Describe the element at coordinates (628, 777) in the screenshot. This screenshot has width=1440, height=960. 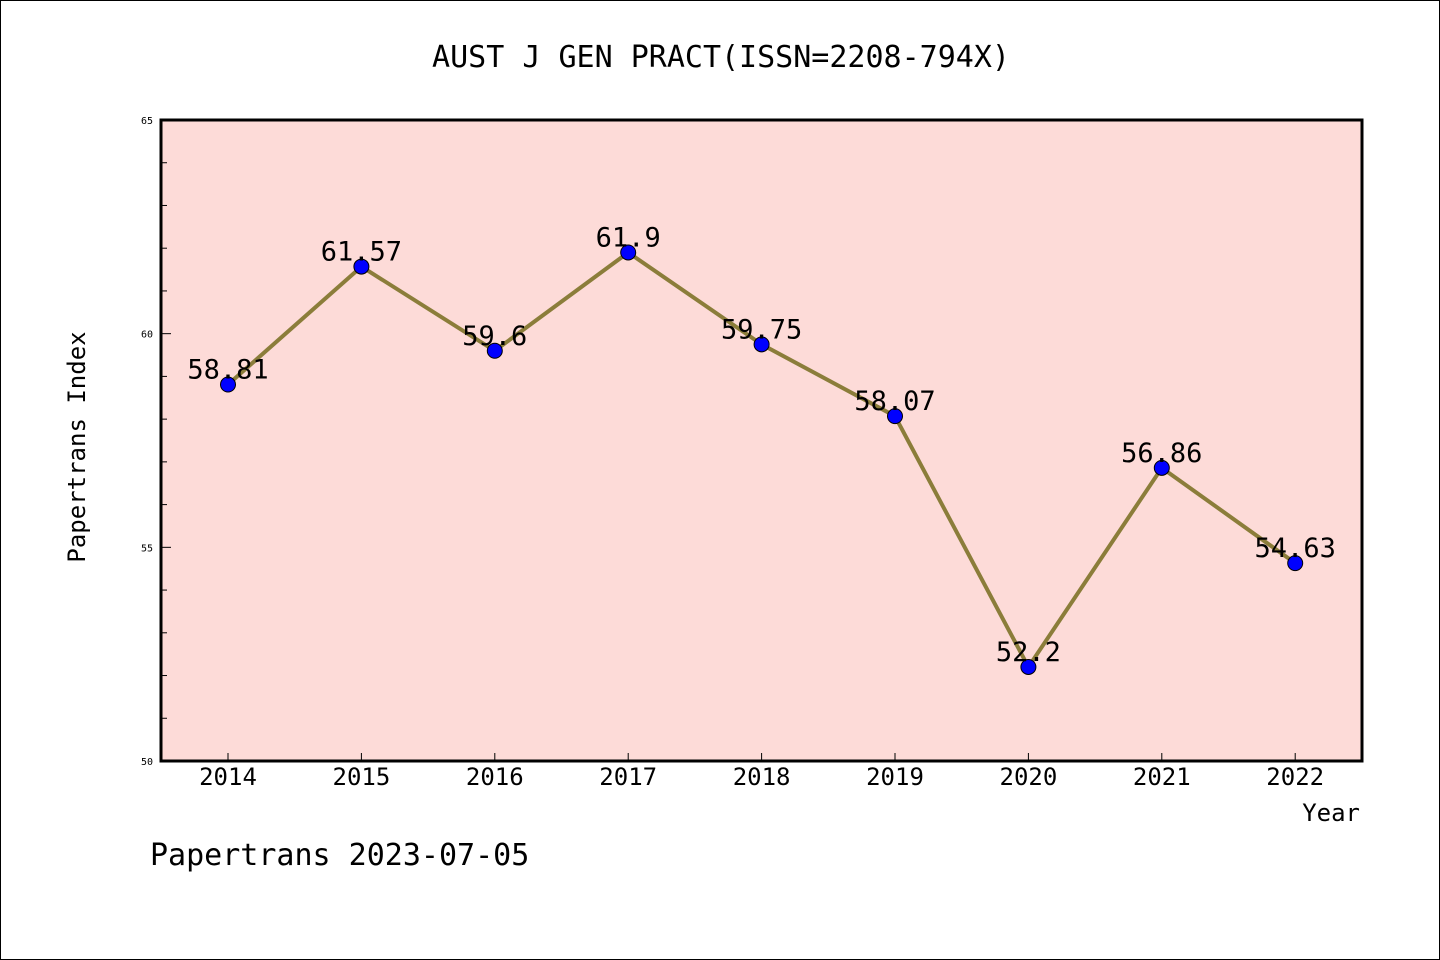
I see `x-tick-label: 2017` at that location.